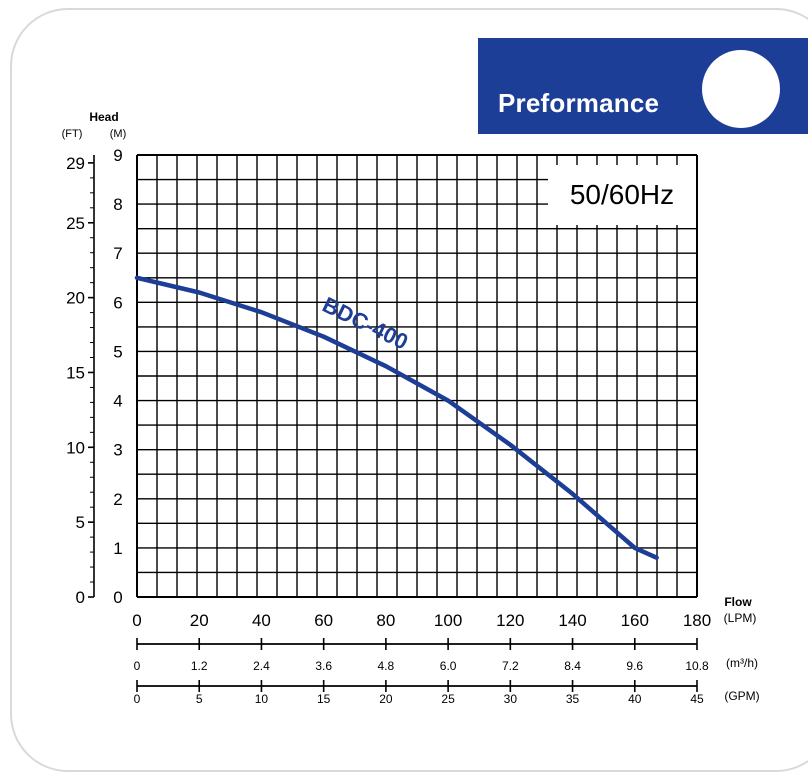 The width and height of the screenshot is (808, 772). What do you see at coordinates (741, 89) in the screenshot?
I see `circle-icon` at bounding box center [741, 89].